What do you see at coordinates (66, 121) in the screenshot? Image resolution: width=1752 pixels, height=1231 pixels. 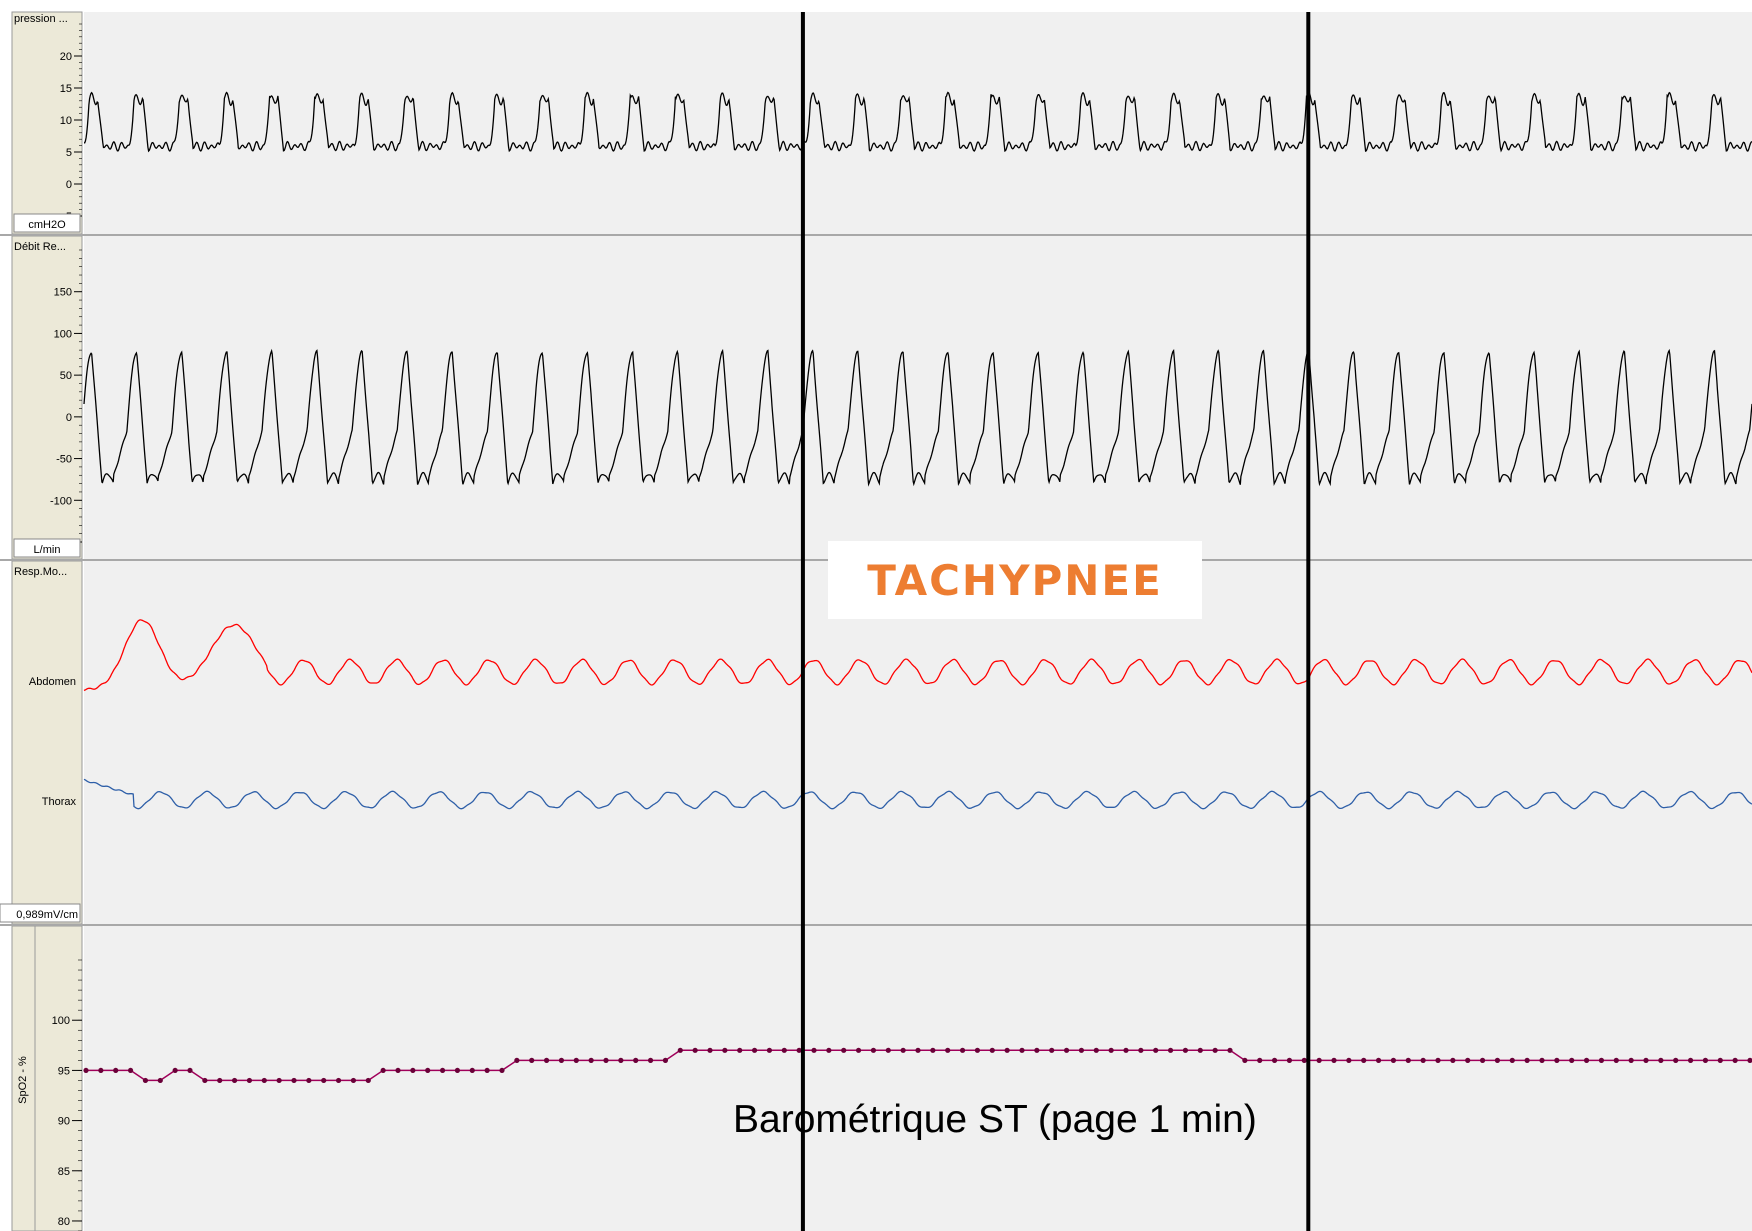 I see `y-tick-label: 10` at bounding box center [66, 121].